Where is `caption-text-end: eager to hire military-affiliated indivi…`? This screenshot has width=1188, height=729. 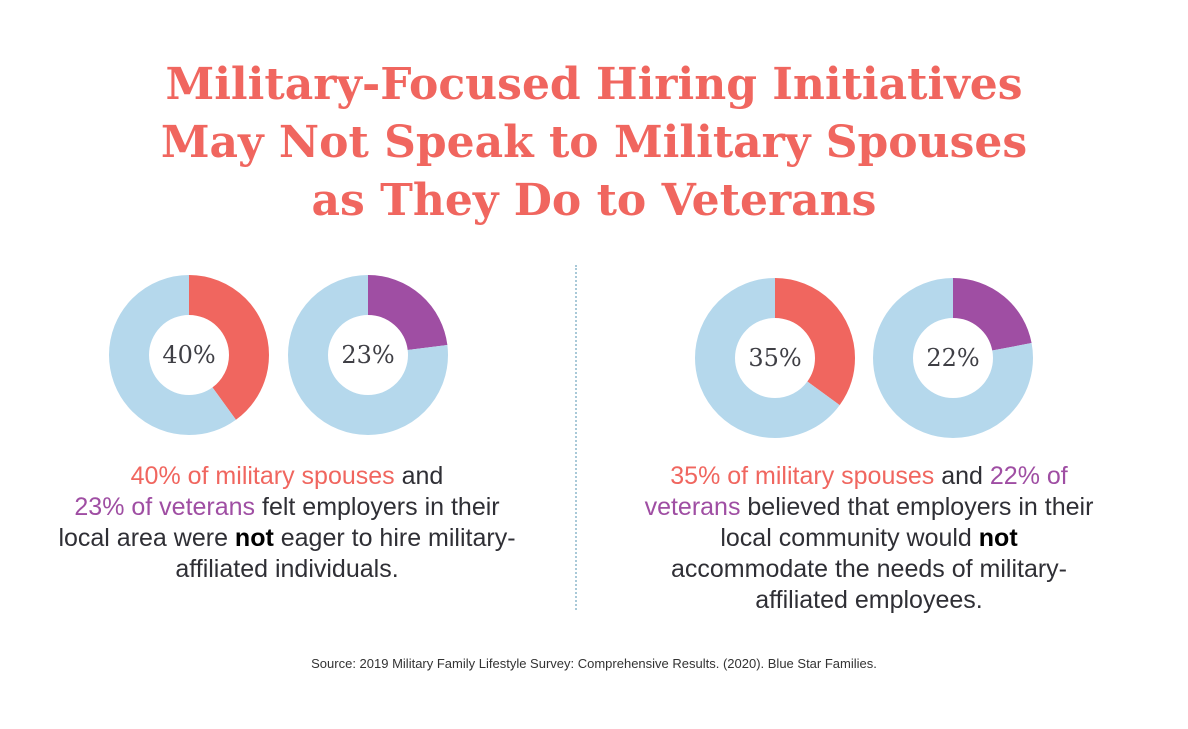 caption-text-end: eager to hire military-affiliated indivi… is located at coordinates (345, 553).